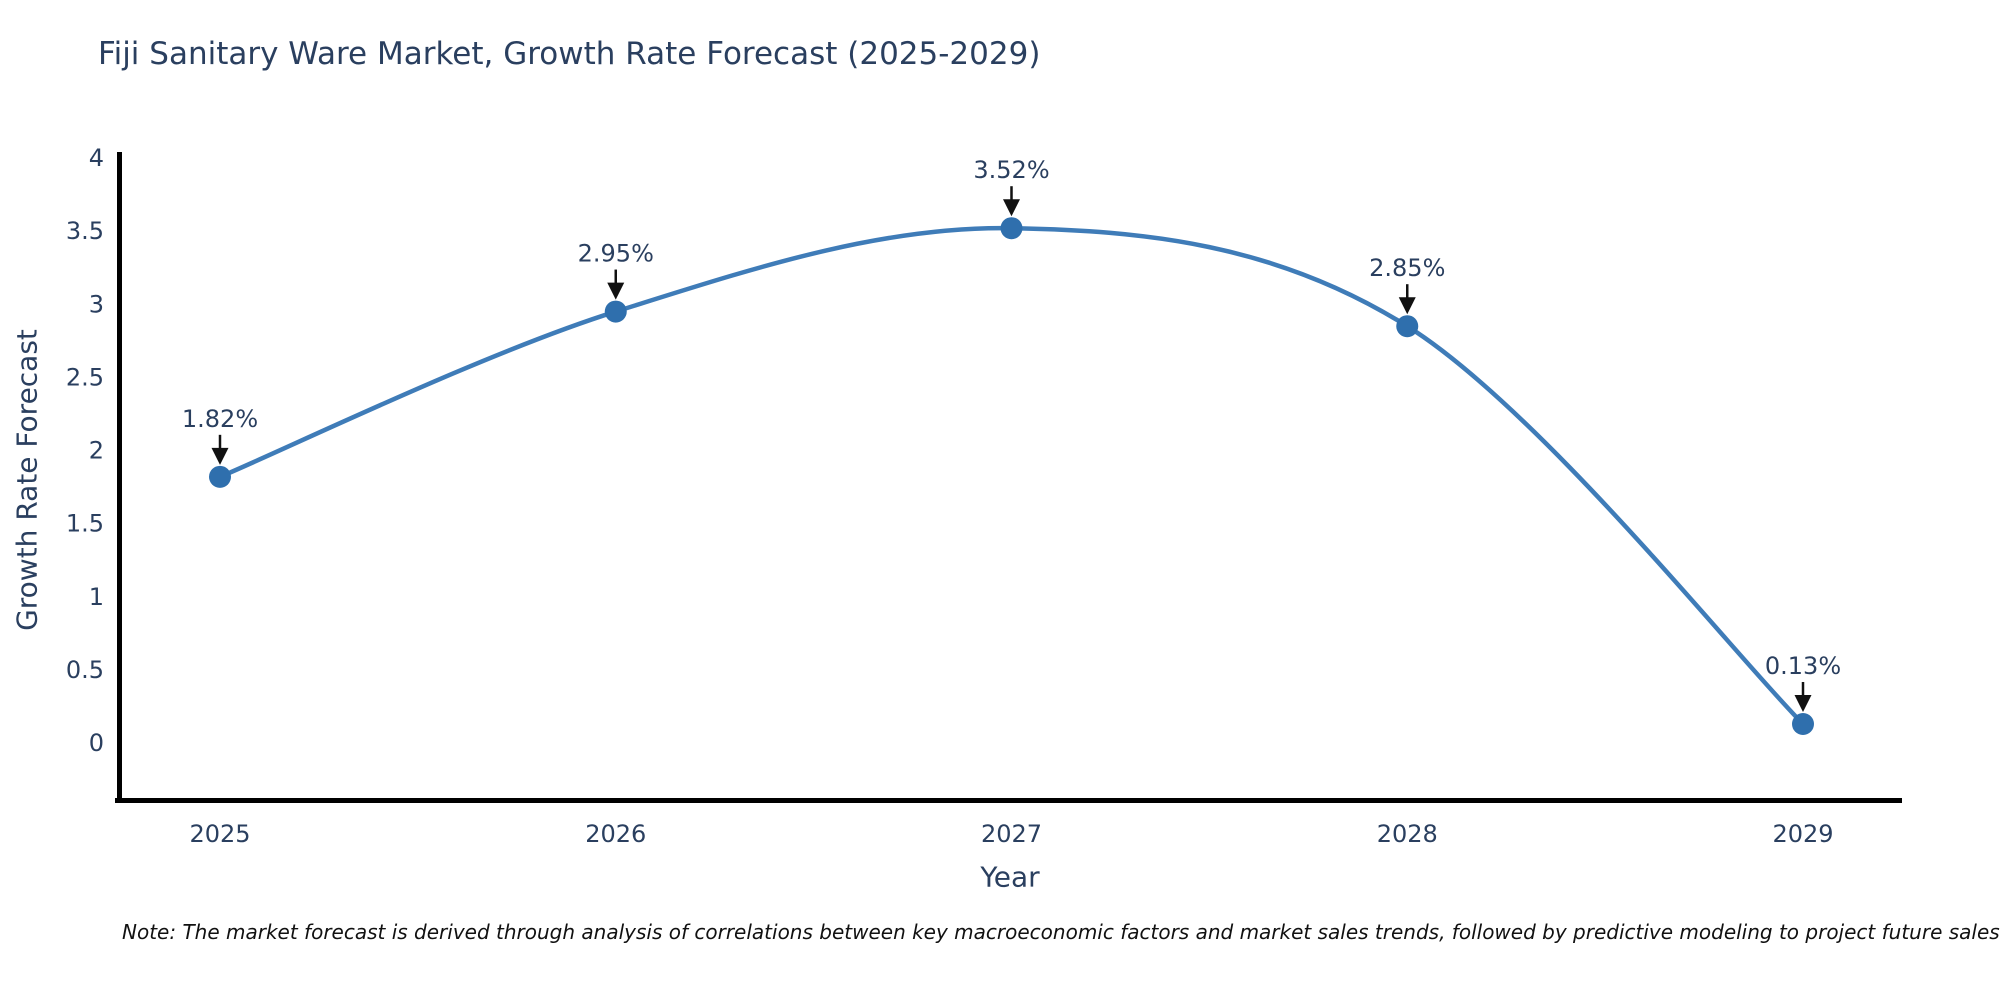  What do you see at coordinates (96, 597) in the screenshot?
I see `y-tick-label: 1` at bounding box center [96, 597].